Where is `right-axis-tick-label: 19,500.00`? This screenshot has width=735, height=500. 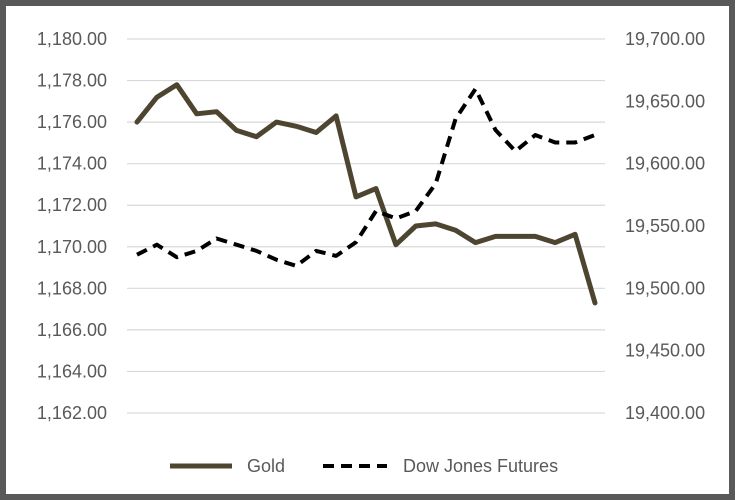 right-axis-tick-label: 19,500.00 is located at coordinates (665, 288).